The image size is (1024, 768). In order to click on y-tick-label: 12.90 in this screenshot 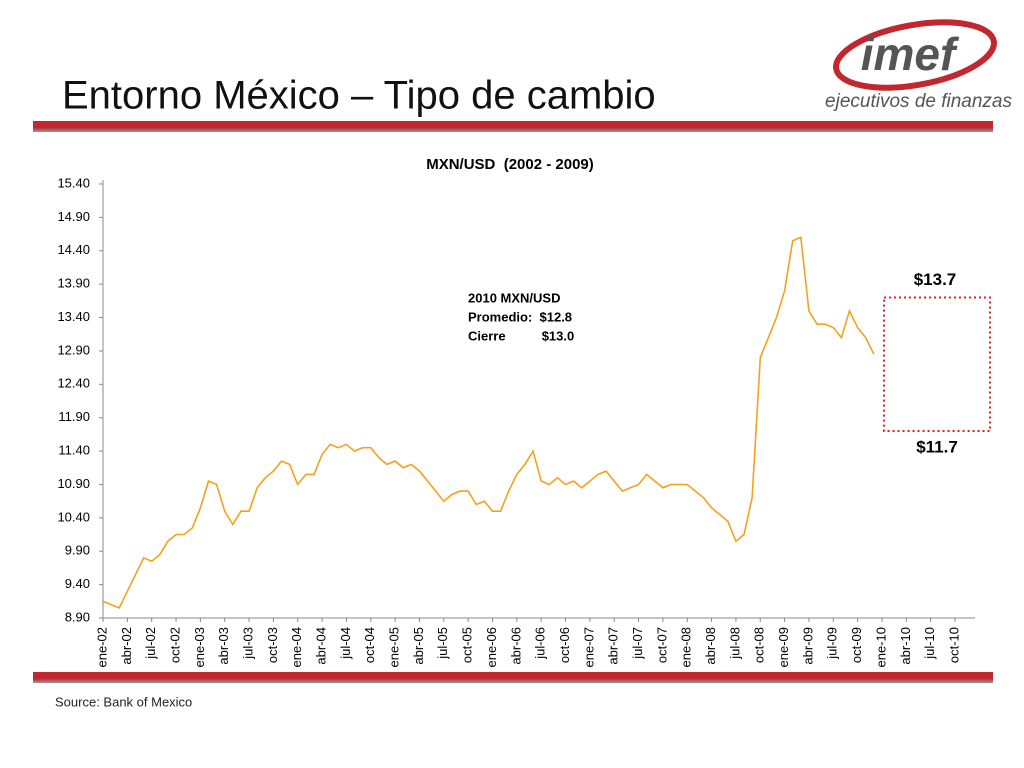, I will do `click(73, 349)`.